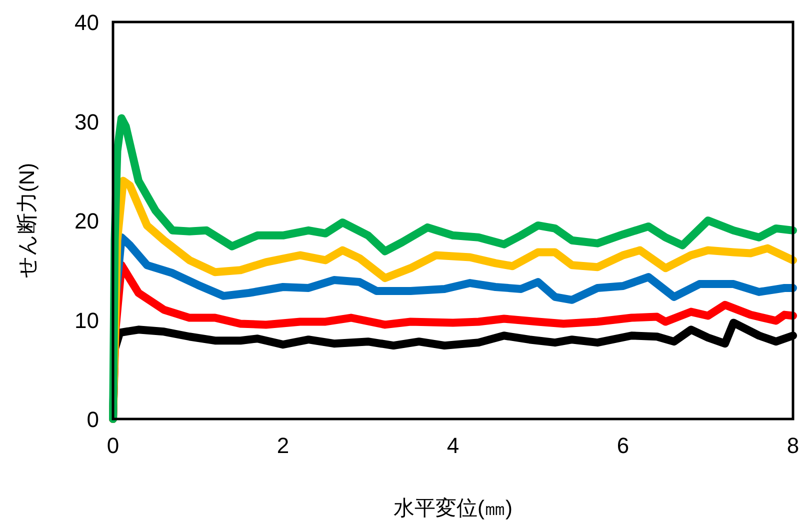 This screenshot has width=805, height=521. I want to click on x-tick-label: 8, so click(793, 445).